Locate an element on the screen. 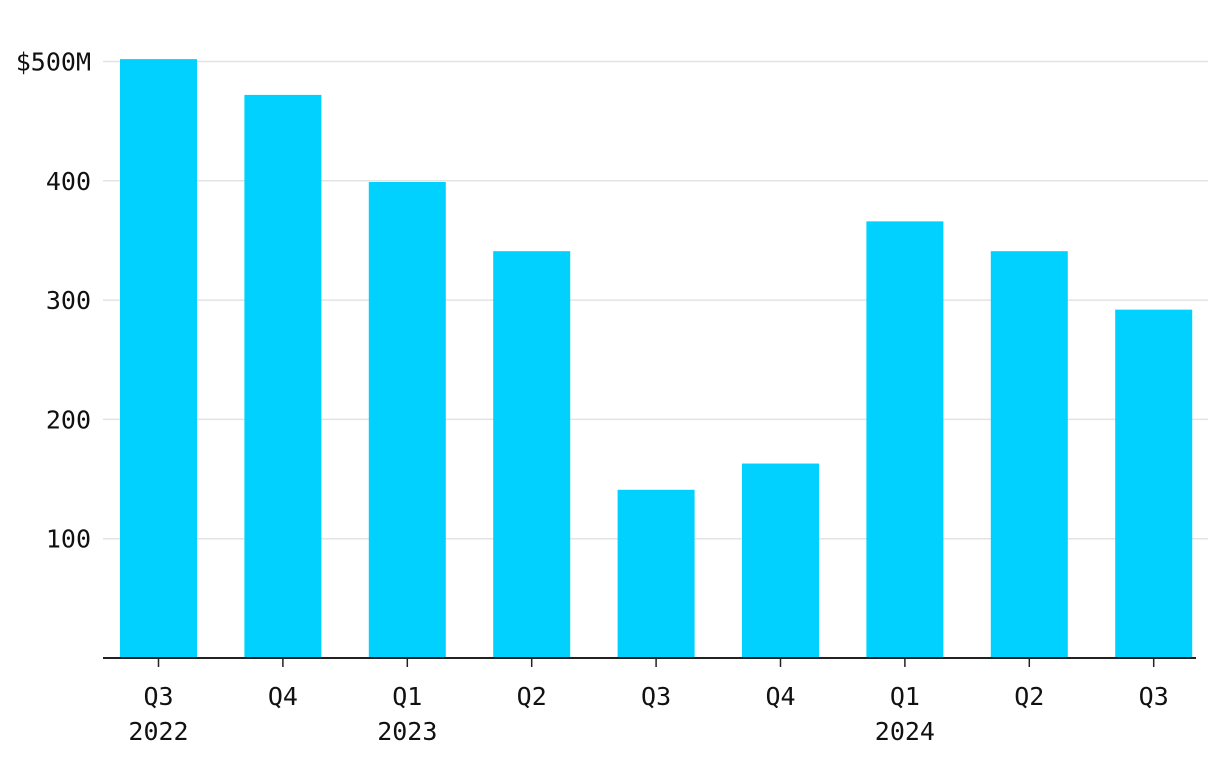  x-year-label: 2023 is located at coordinates (407, 731).